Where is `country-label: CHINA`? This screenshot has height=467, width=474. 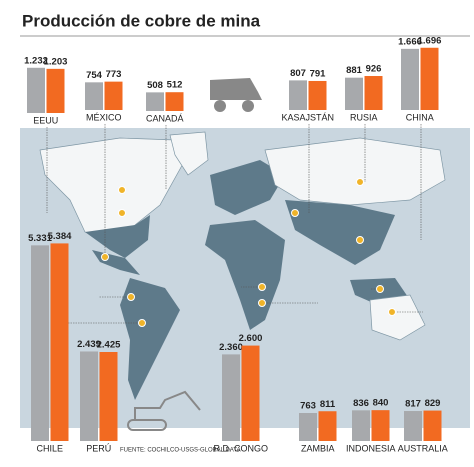 country-label: CHINA is located at coordinates (420, 117).